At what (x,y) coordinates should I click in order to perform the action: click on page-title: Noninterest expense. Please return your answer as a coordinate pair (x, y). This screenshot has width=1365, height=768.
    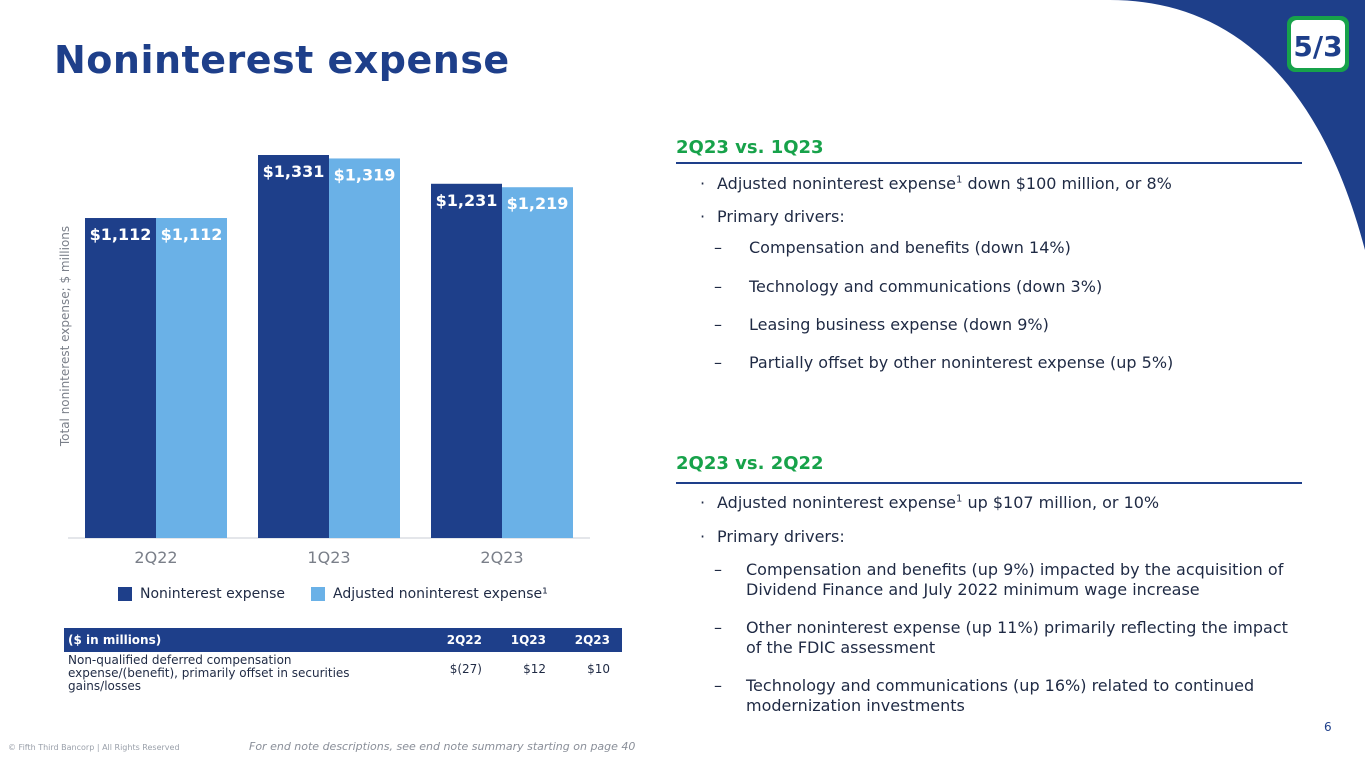
    Looking at the image, I should click on (282, 60).